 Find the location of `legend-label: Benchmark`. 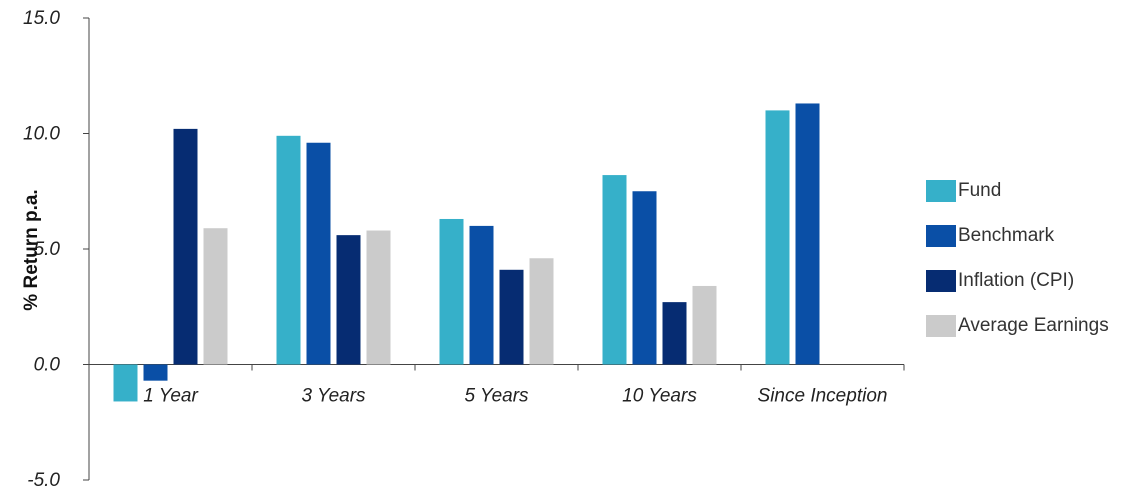

legend-label: Benchmark is located at coordinates (1006, 235).